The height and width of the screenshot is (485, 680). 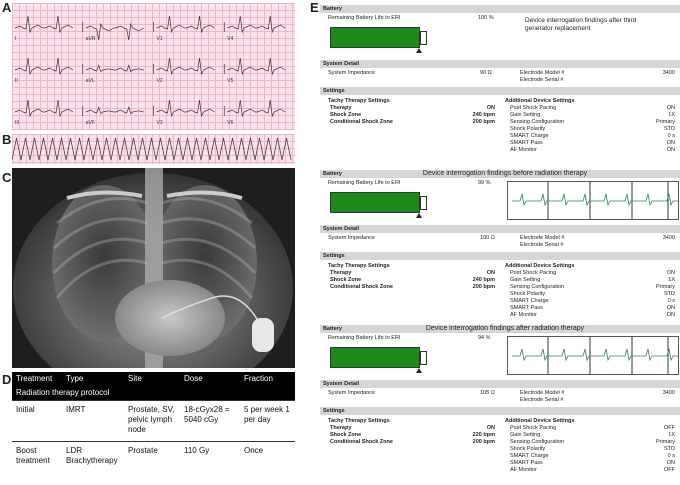 What do you see at coordinates (486, 18) in the screenshot?
I see `battery-value: 100 %` at bounding box center [486, 18].